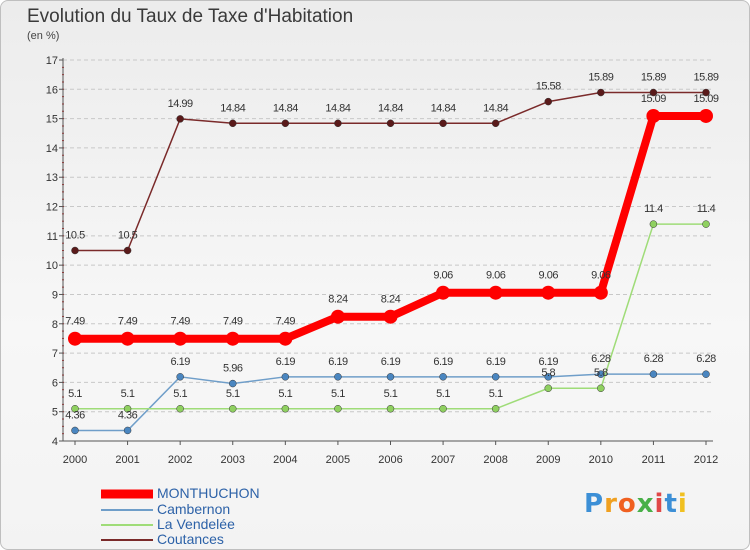  I want to click on data-label: 15.58, so click(548, 87).